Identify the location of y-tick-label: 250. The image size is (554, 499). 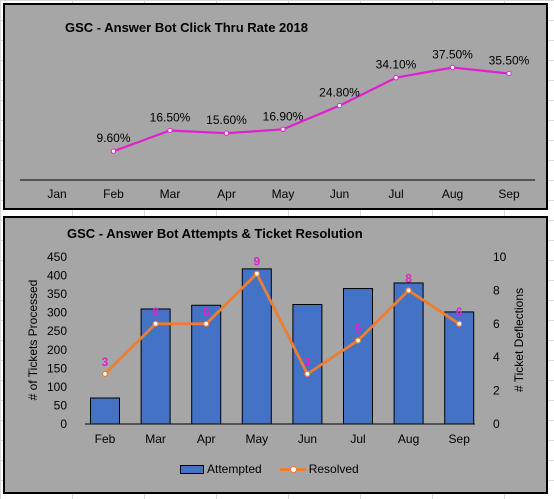
(57, 331).